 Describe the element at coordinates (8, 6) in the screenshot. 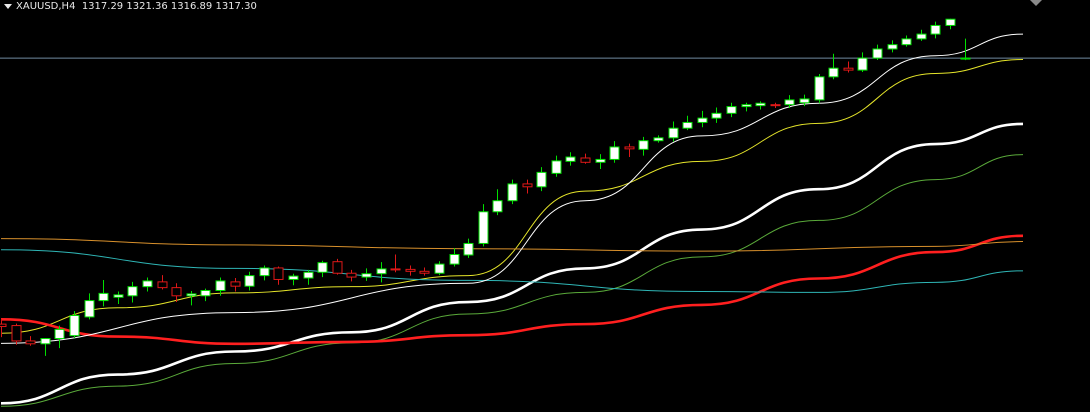

I see `dropdown-caret-icon` at that location.